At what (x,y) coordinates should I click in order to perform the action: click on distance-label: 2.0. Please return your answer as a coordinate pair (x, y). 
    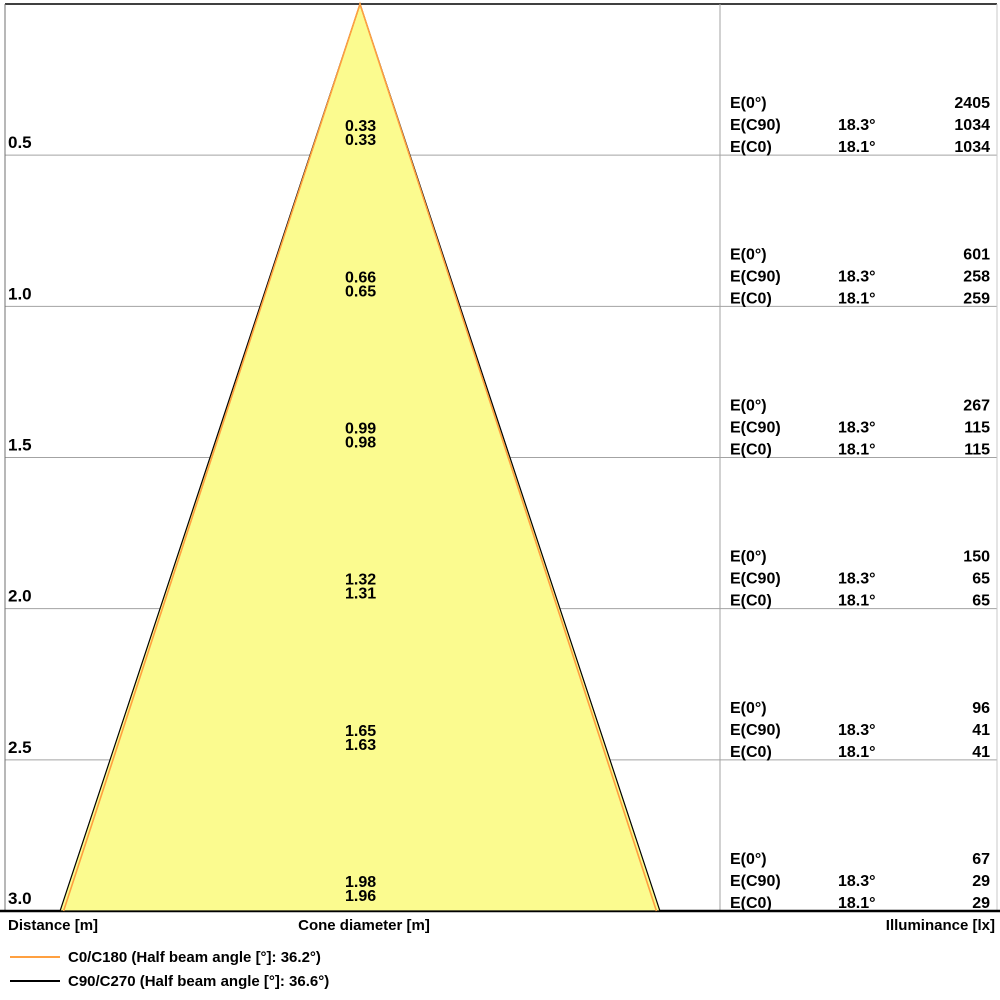
    Looking at the image, I should click on (20, 596).